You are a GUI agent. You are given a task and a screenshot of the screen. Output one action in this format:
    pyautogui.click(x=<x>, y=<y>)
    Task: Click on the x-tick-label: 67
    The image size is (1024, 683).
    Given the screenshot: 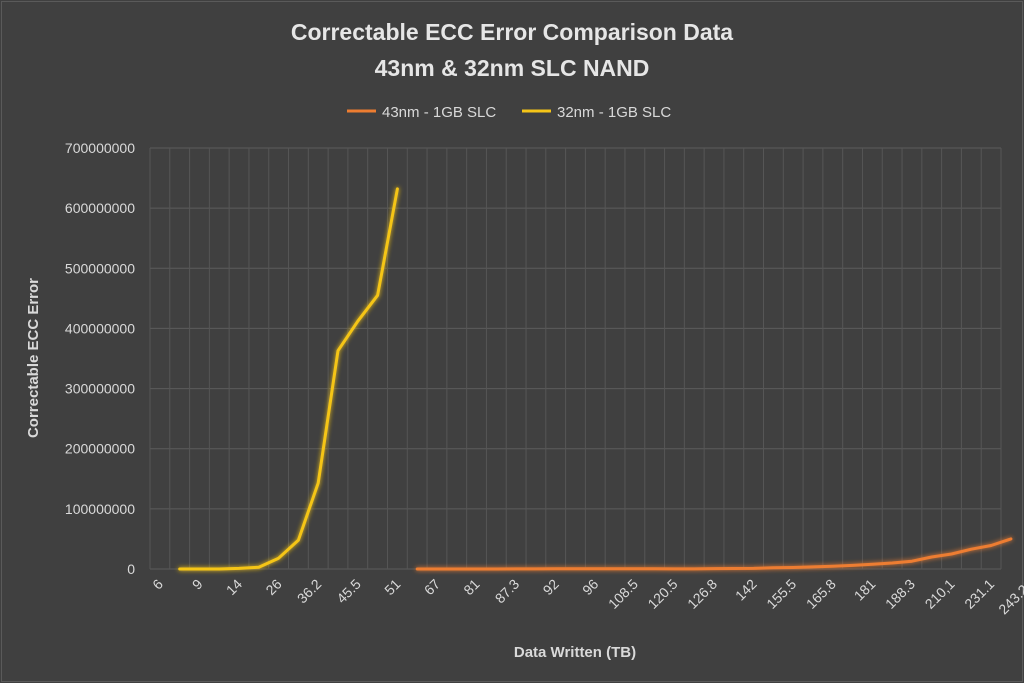 What is the action you would take?
    pyautogui.click(x=432, y=587)
    